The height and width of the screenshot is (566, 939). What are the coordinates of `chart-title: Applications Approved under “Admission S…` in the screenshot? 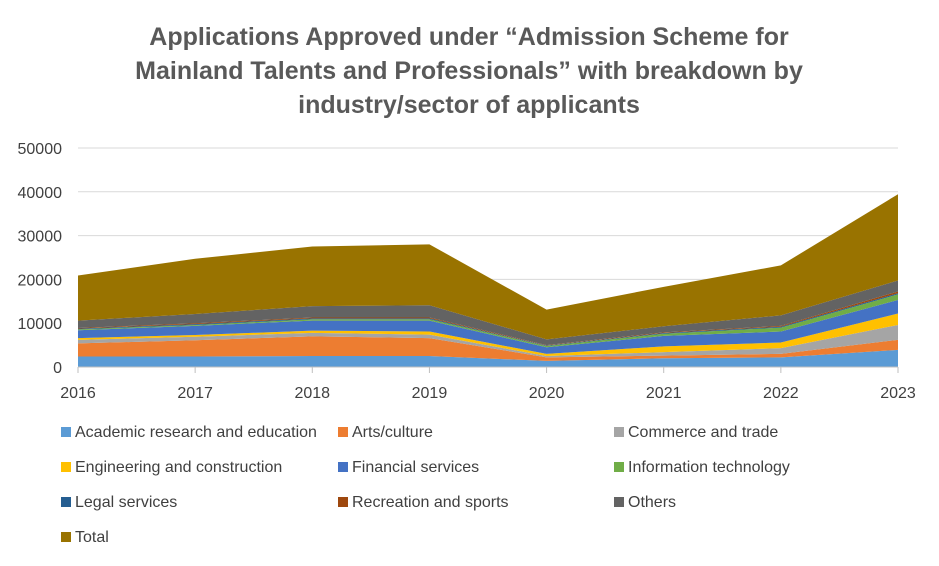 It's located at (469, 71).